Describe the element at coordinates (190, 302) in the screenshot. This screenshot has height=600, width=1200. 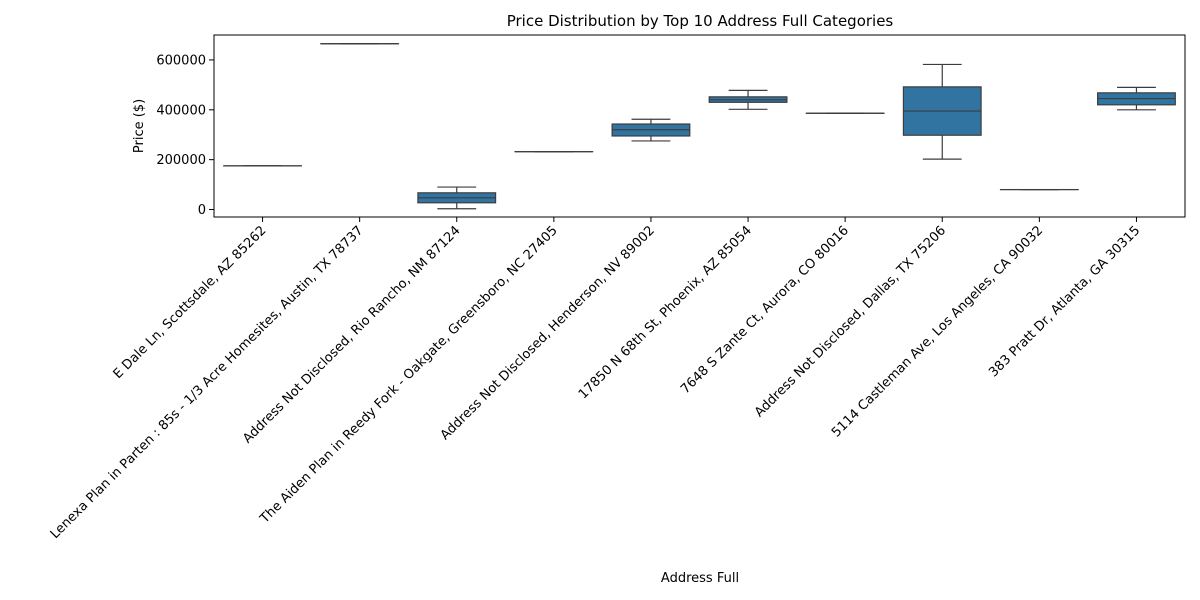
I see `x-tick-label: E Dale Ln, Scottsdale, AZ 85262` at that location.